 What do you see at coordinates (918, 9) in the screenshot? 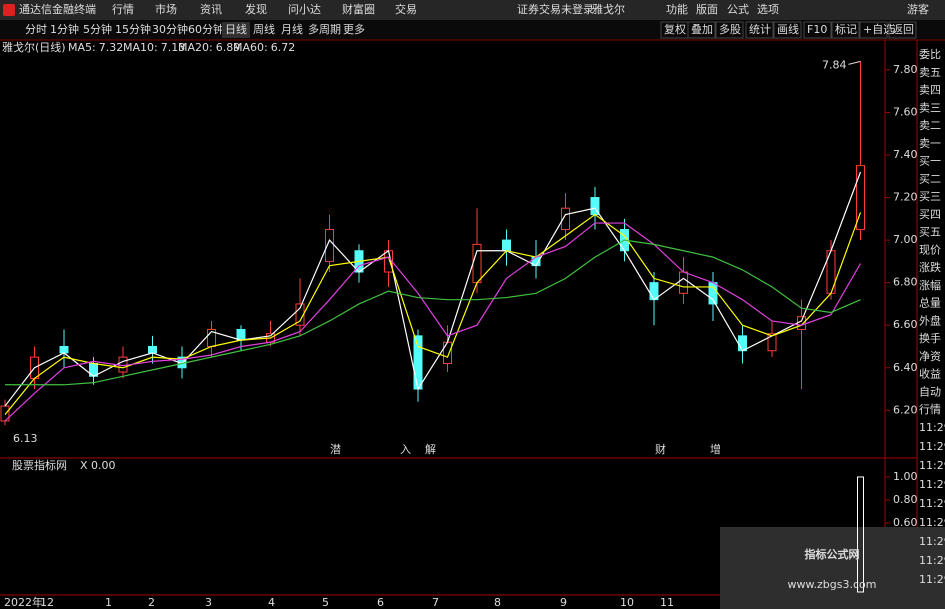
I see `user: 游客` at bounding box center [918, 9].